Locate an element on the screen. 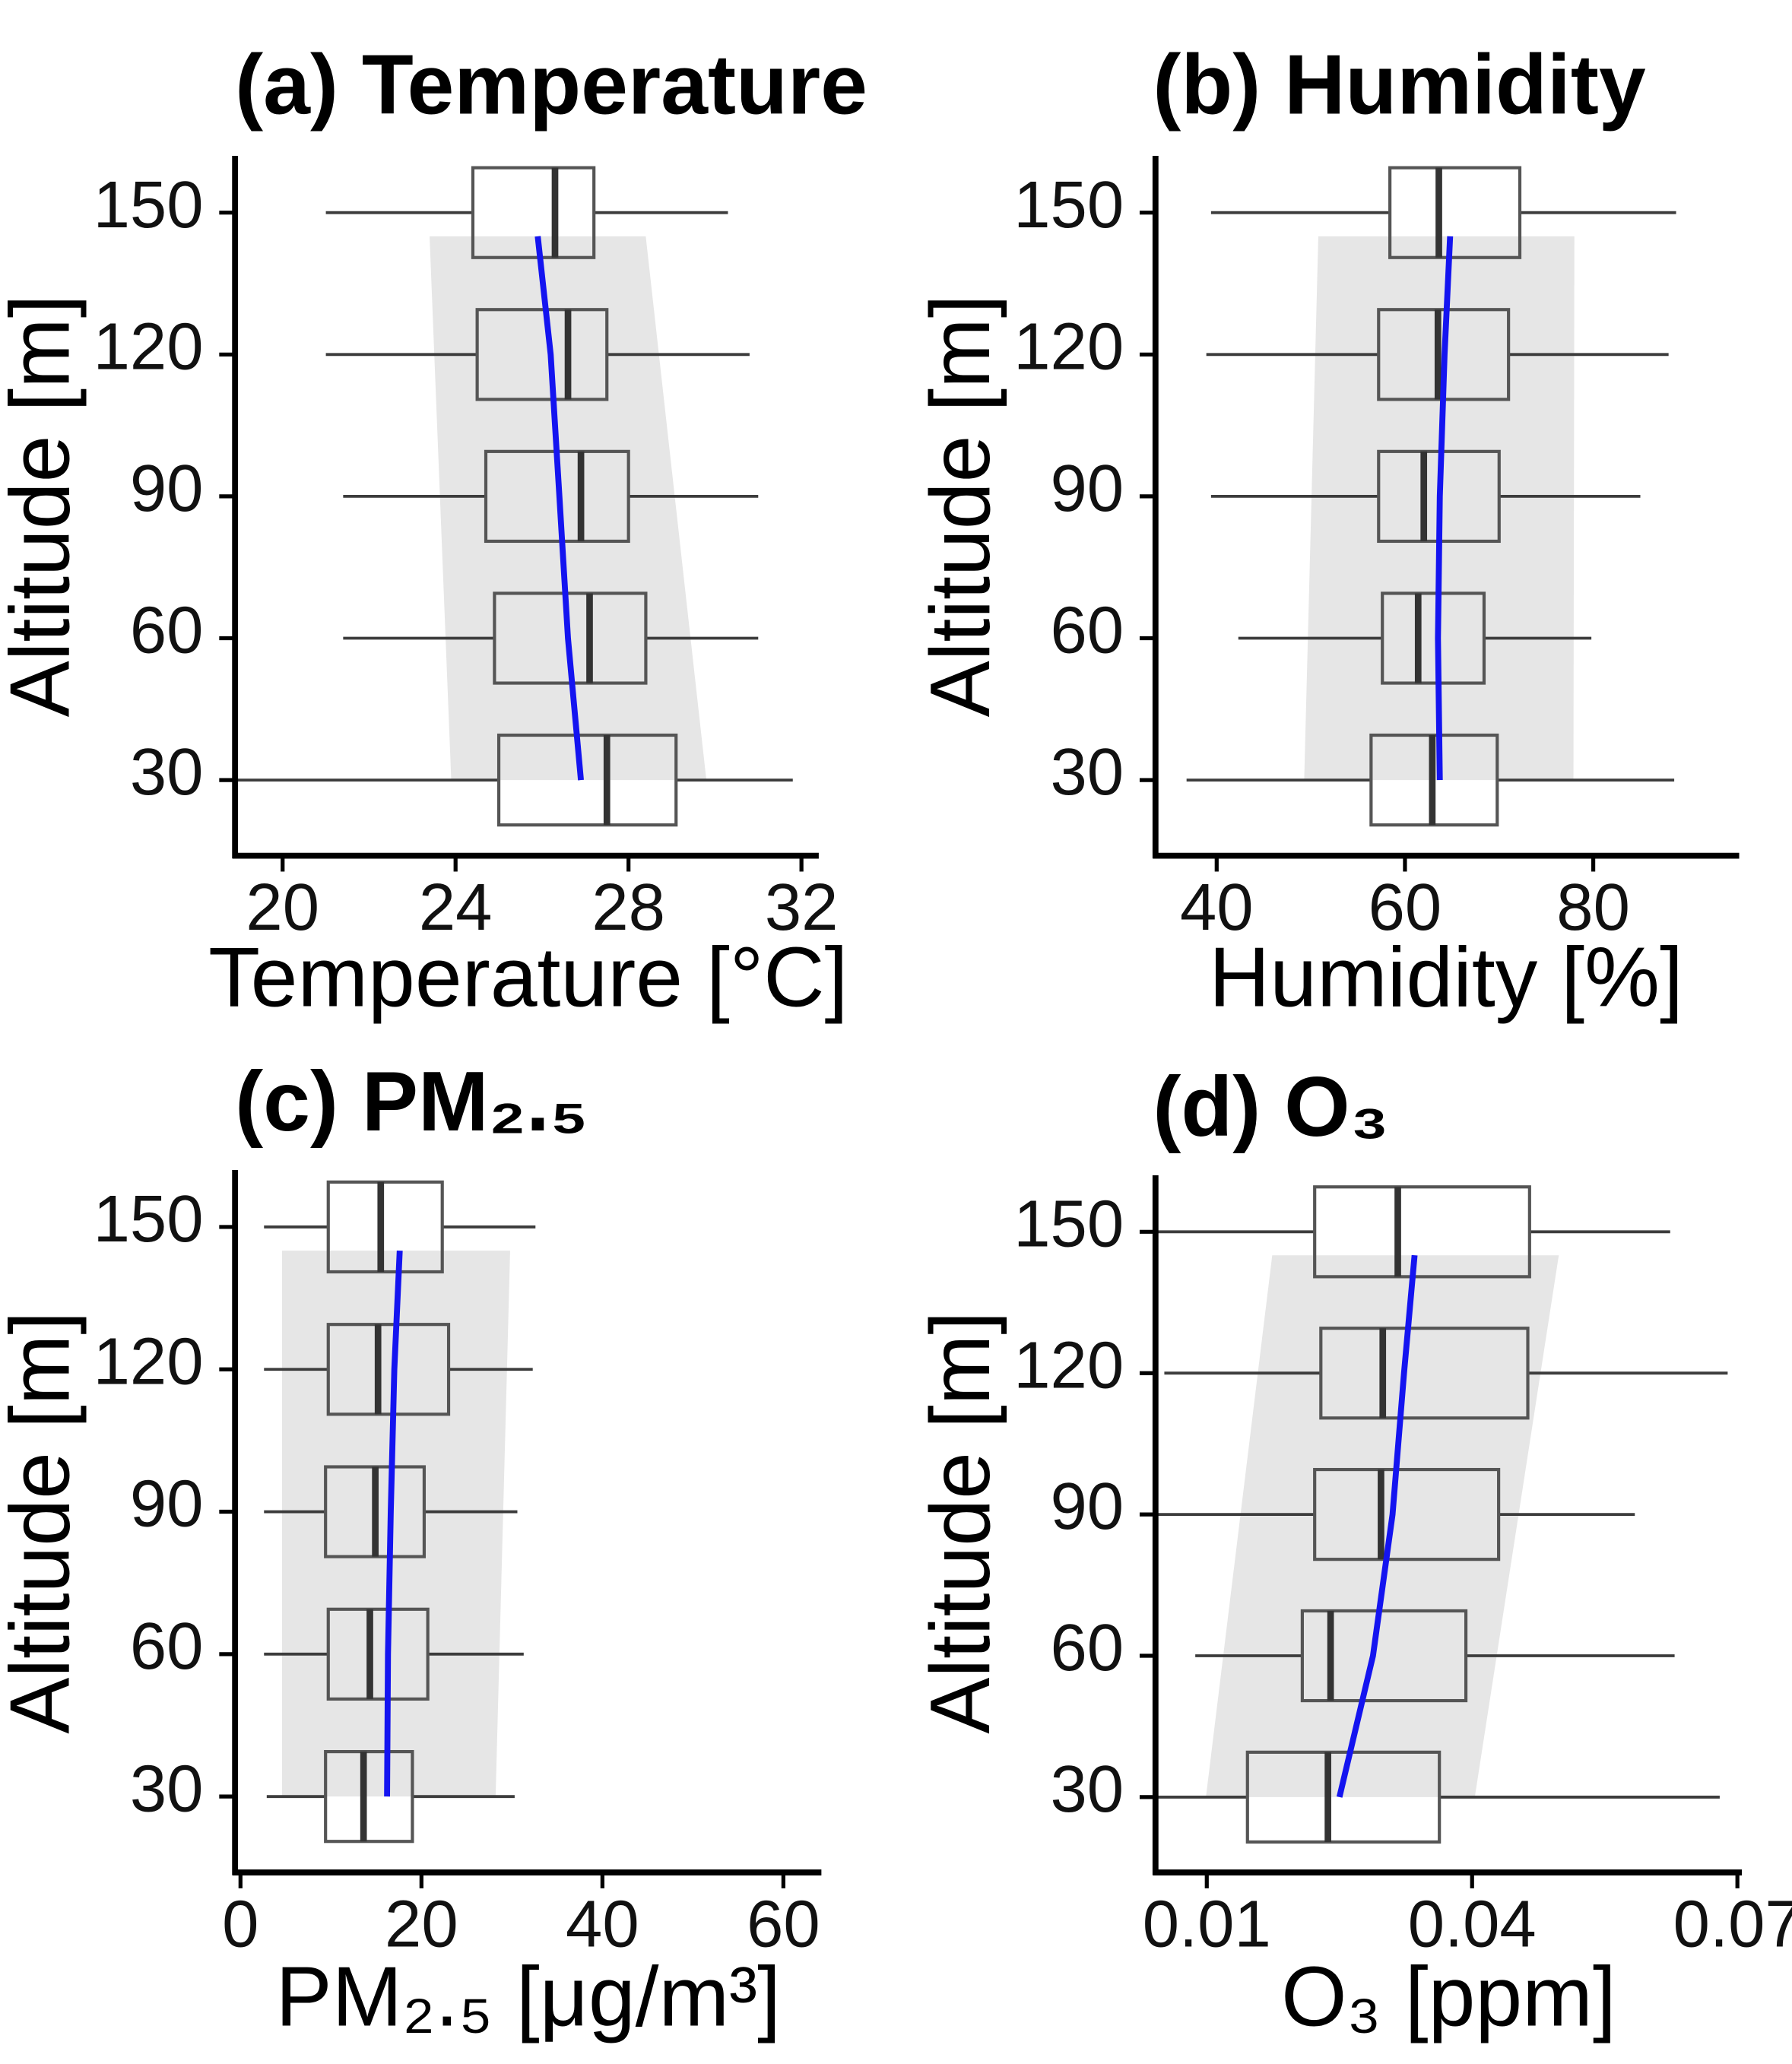  panel-title: (b) Humidity is located at coordinates (1399, 84).